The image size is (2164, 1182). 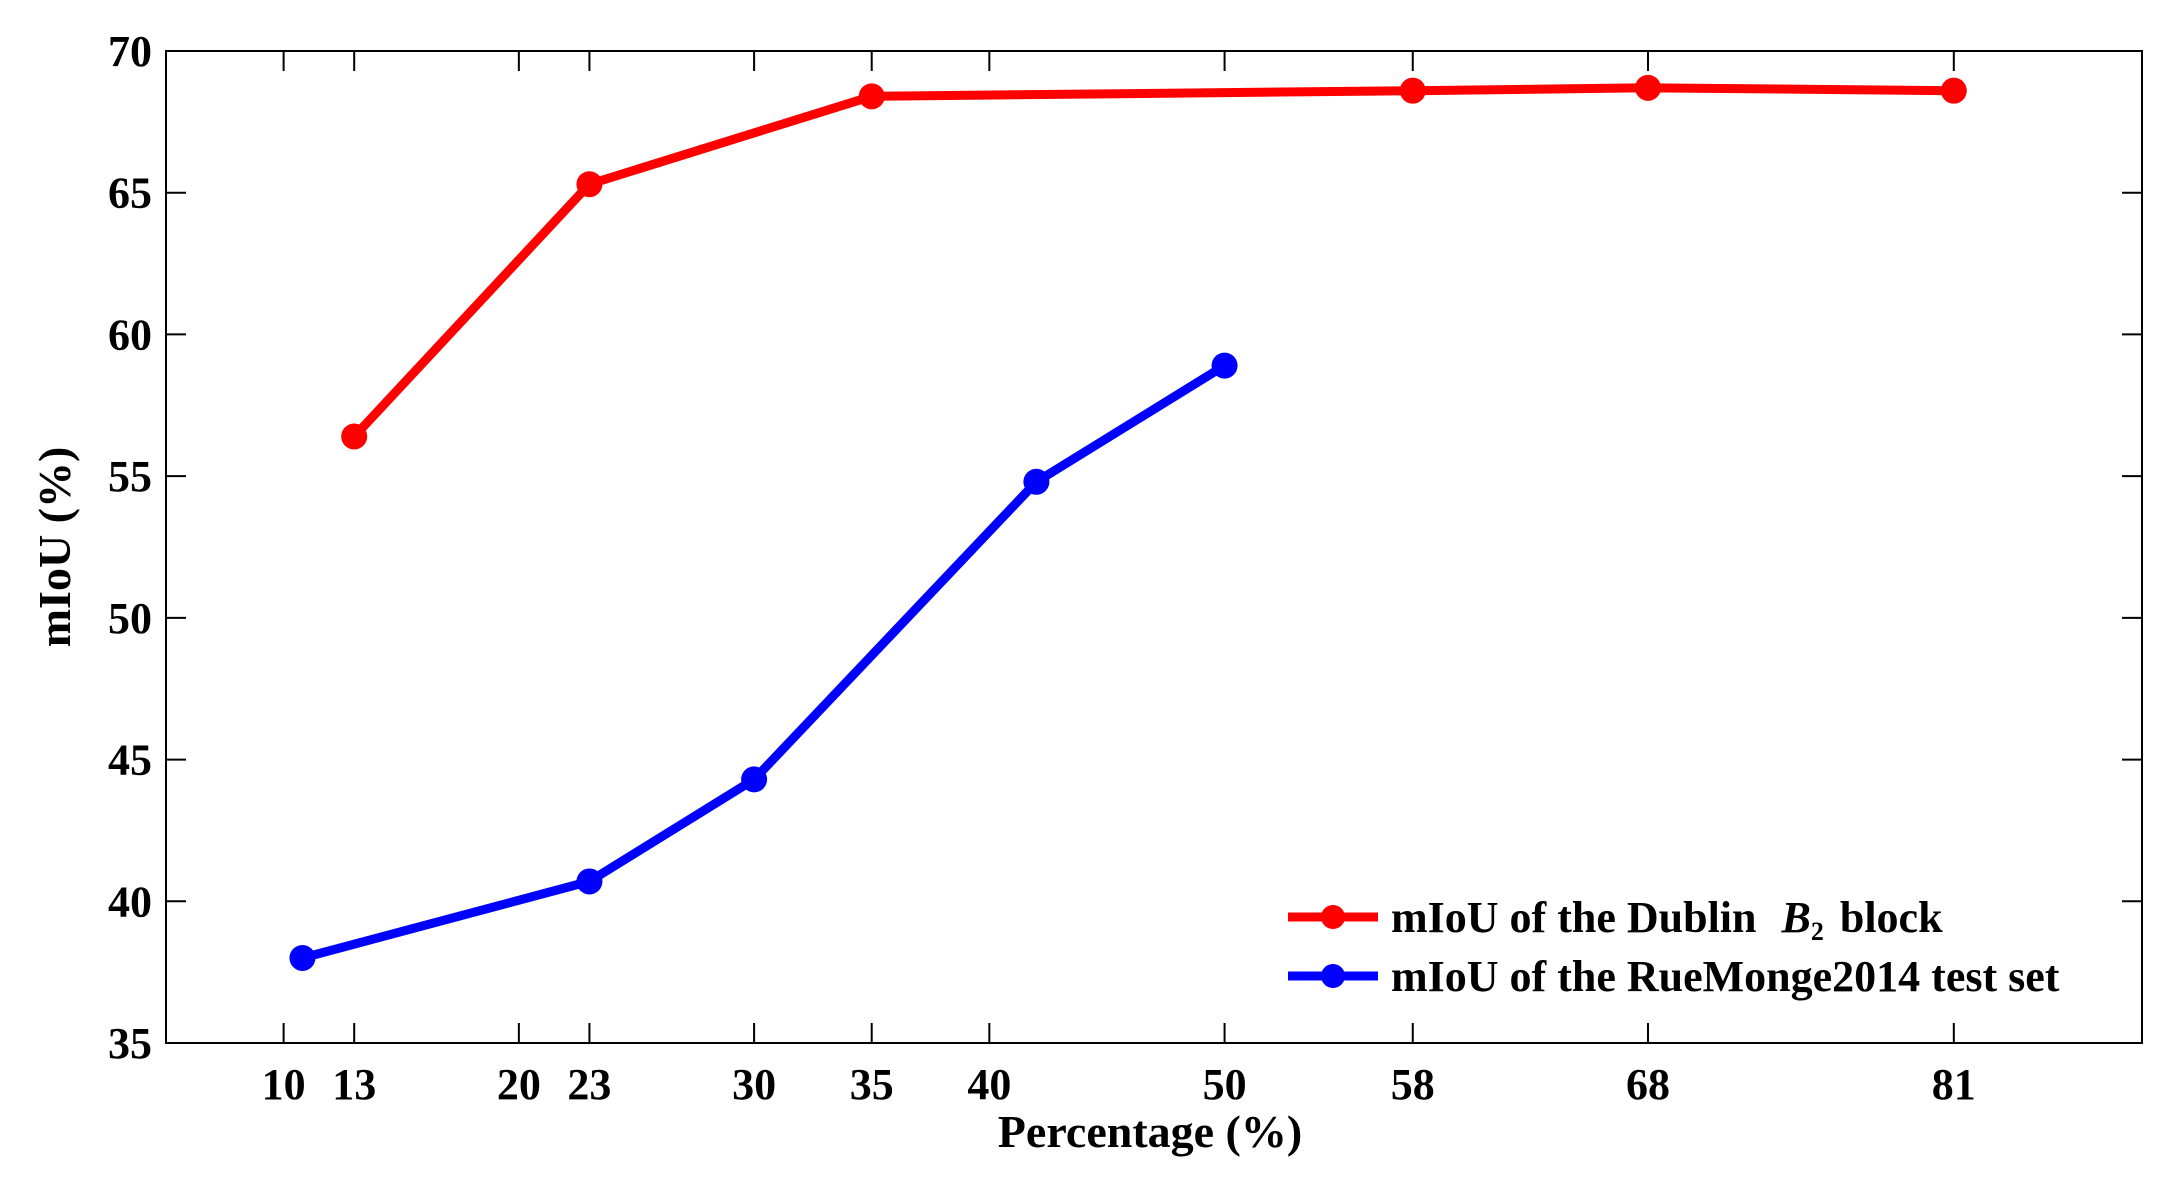 I want to click on x-tick-label: 23, so click(x=589, y=1084).